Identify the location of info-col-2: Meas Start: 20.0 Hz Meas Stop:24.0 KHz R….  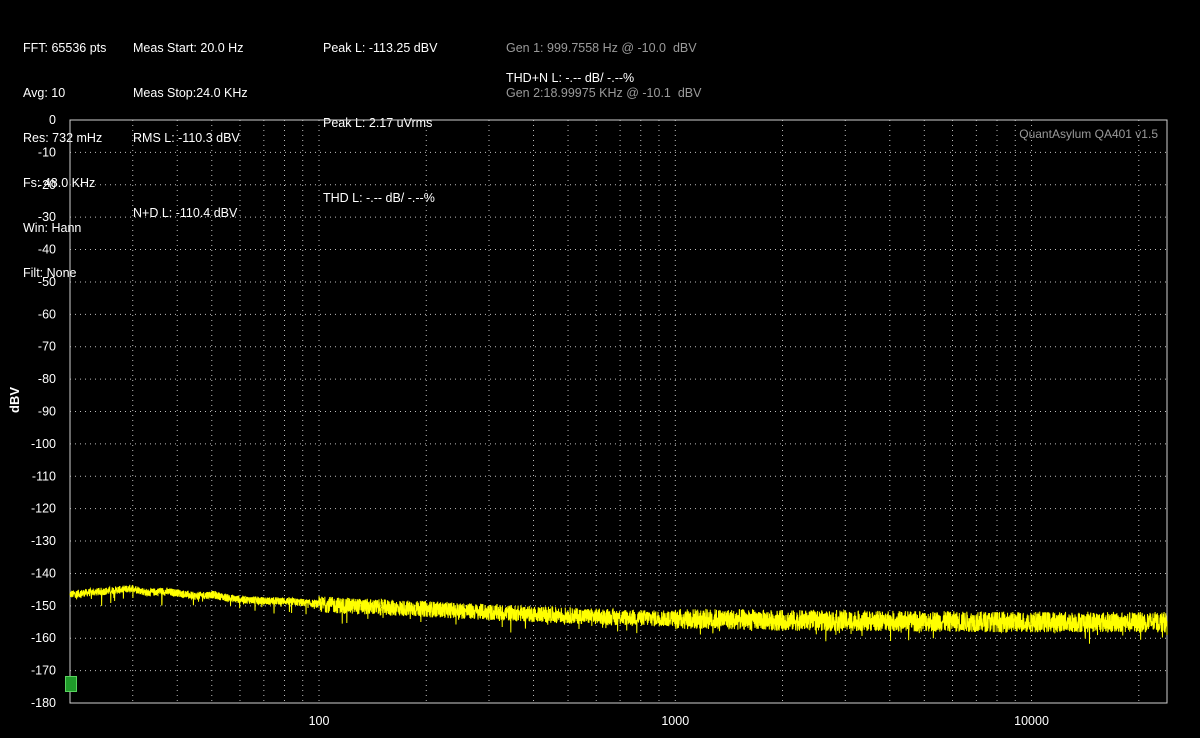
(190, 131).